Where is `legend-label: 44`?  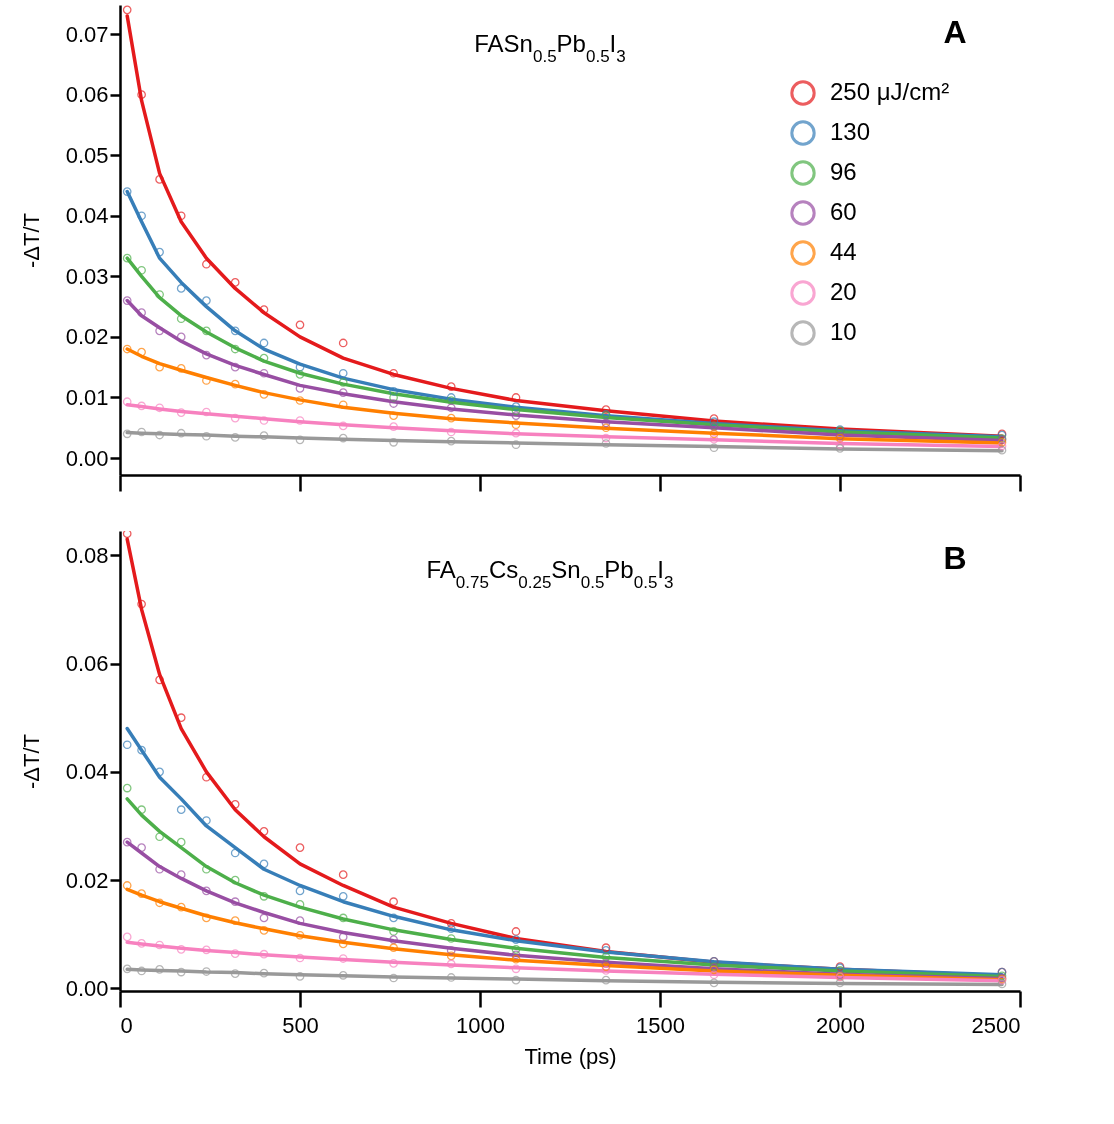 legend-label: 44 is located at coordinates (843, 251).